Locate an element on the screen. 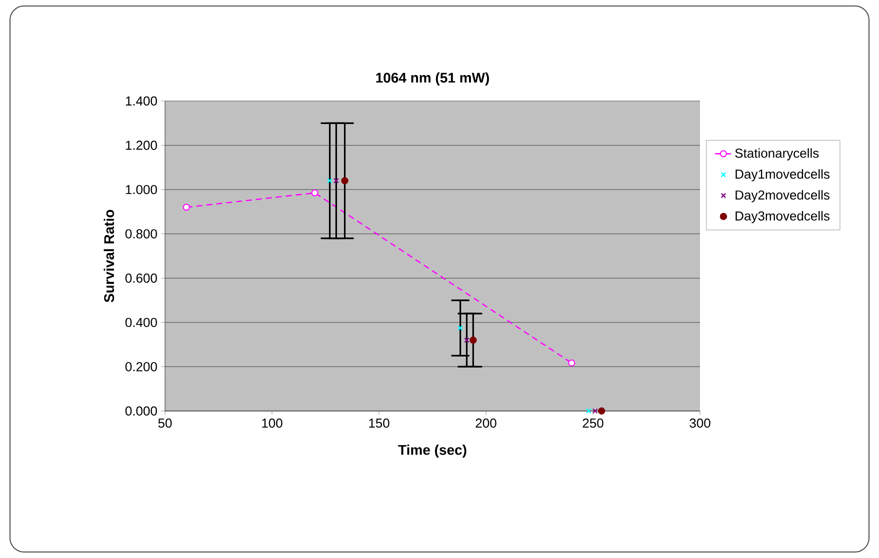  legend-label: Day3movedcells is located at coordinates (783, 217).